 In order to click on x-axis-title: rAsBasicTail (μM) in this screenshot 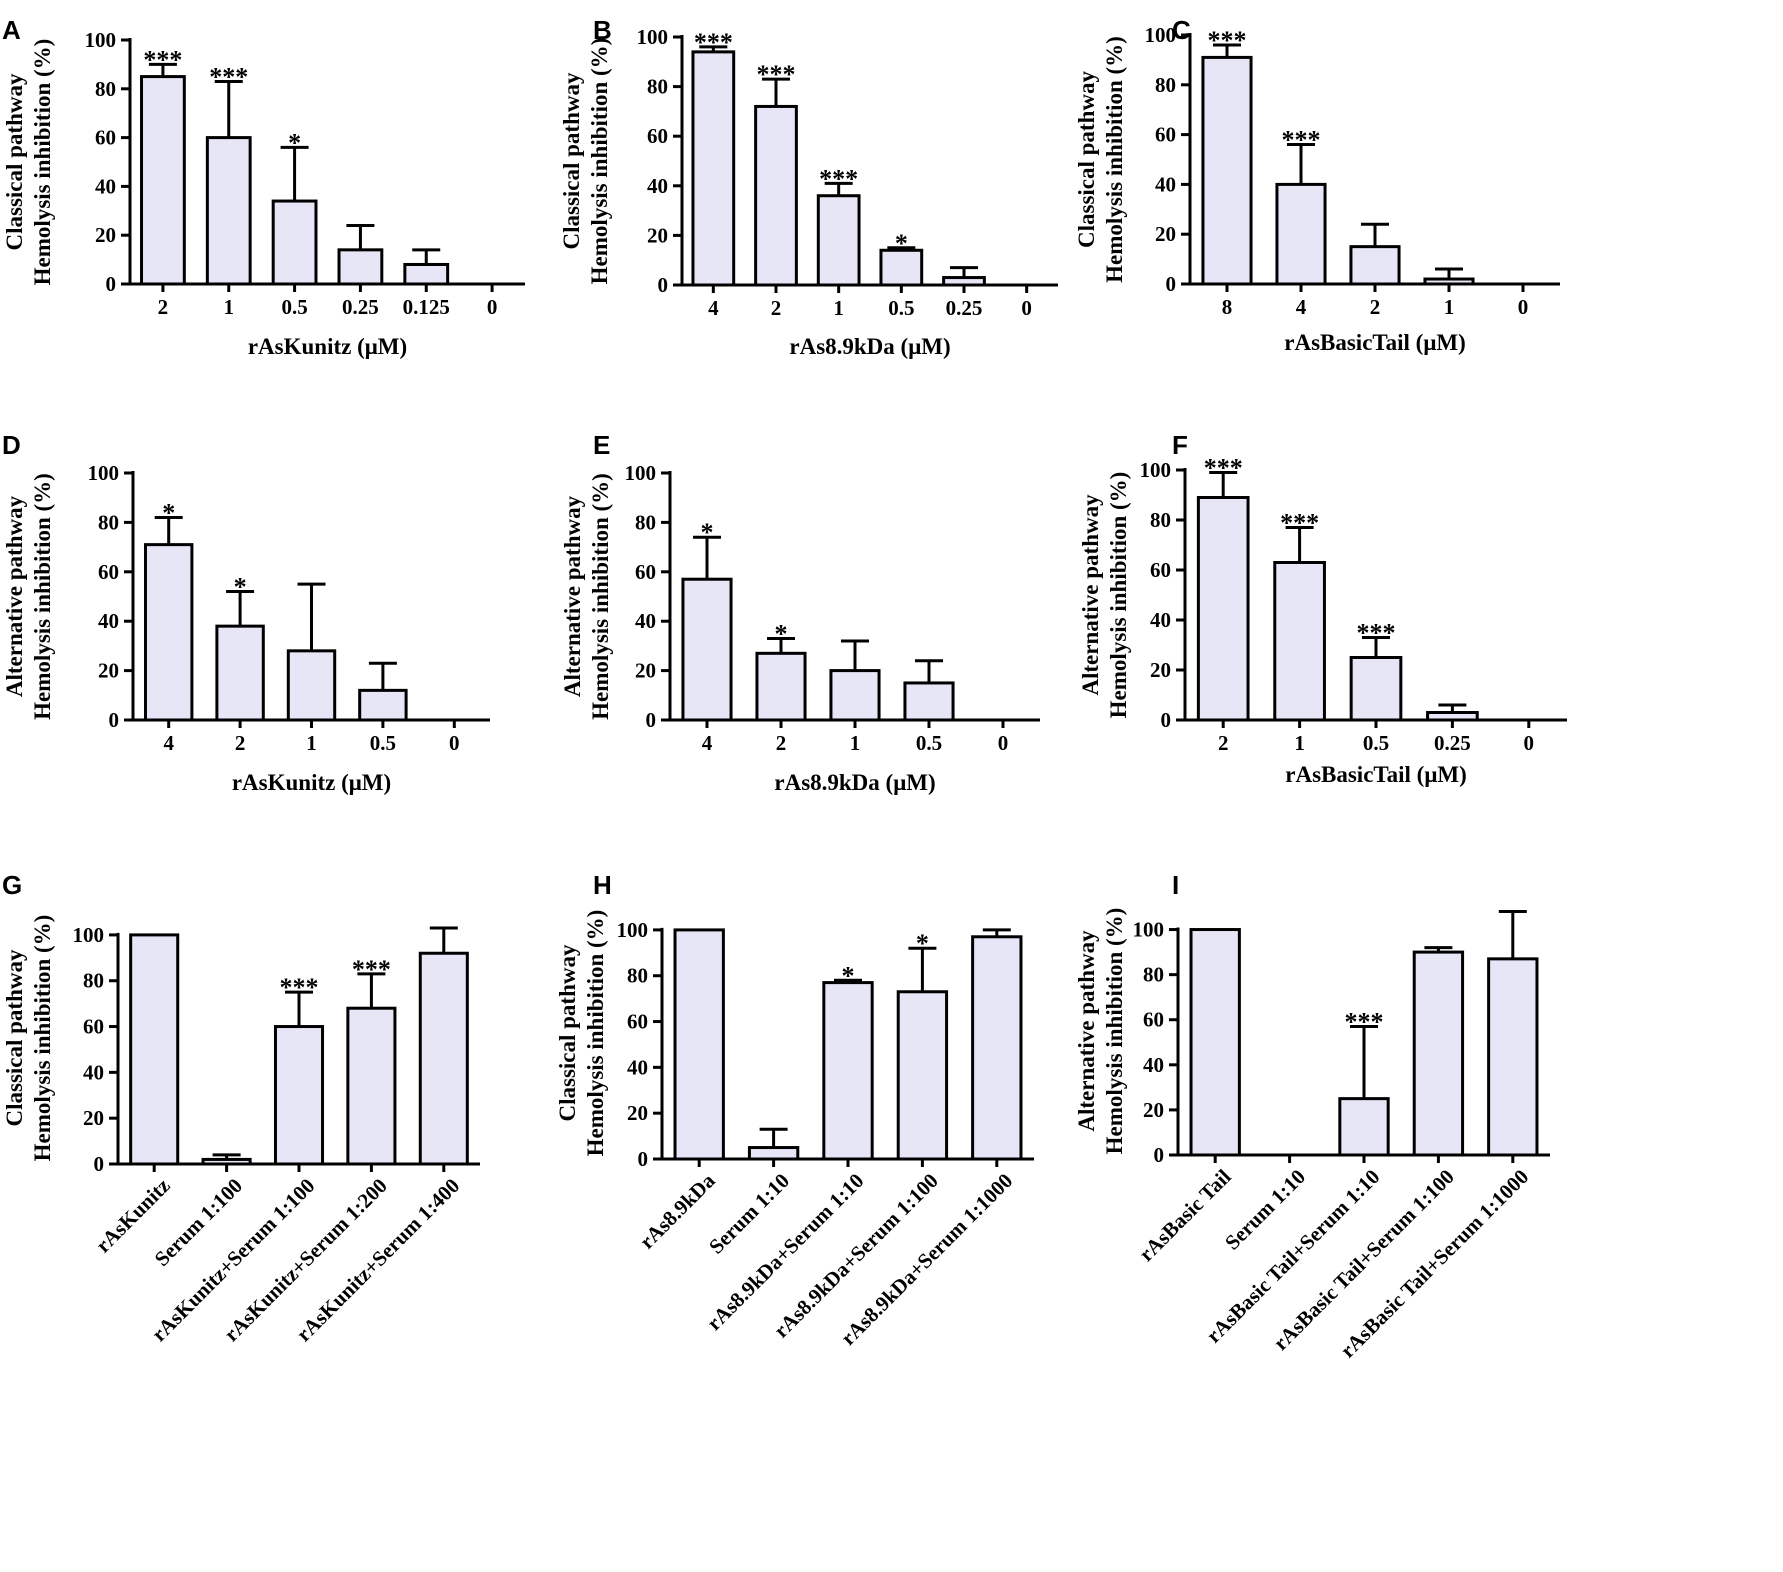, I will do `click(1375, 774)`.